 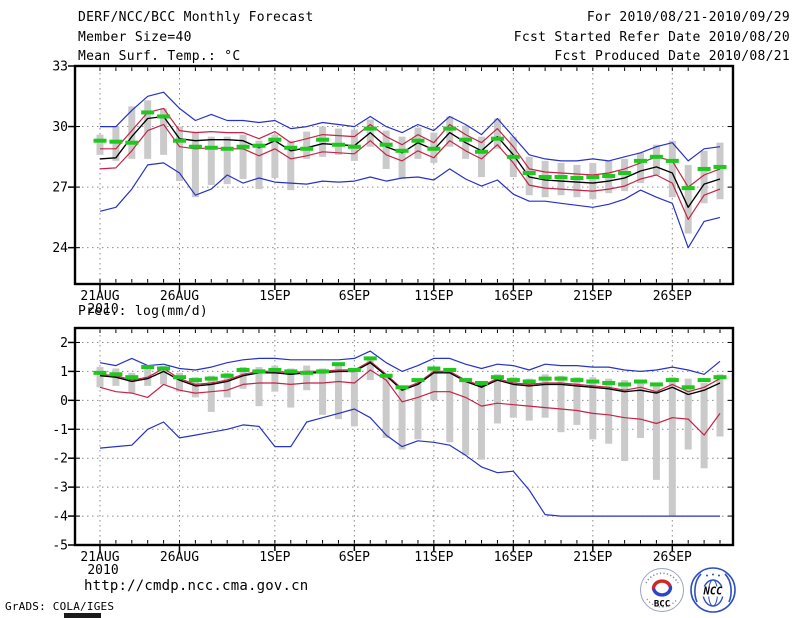 I want to click on svg-text: 1, so click(x=64, y=372).